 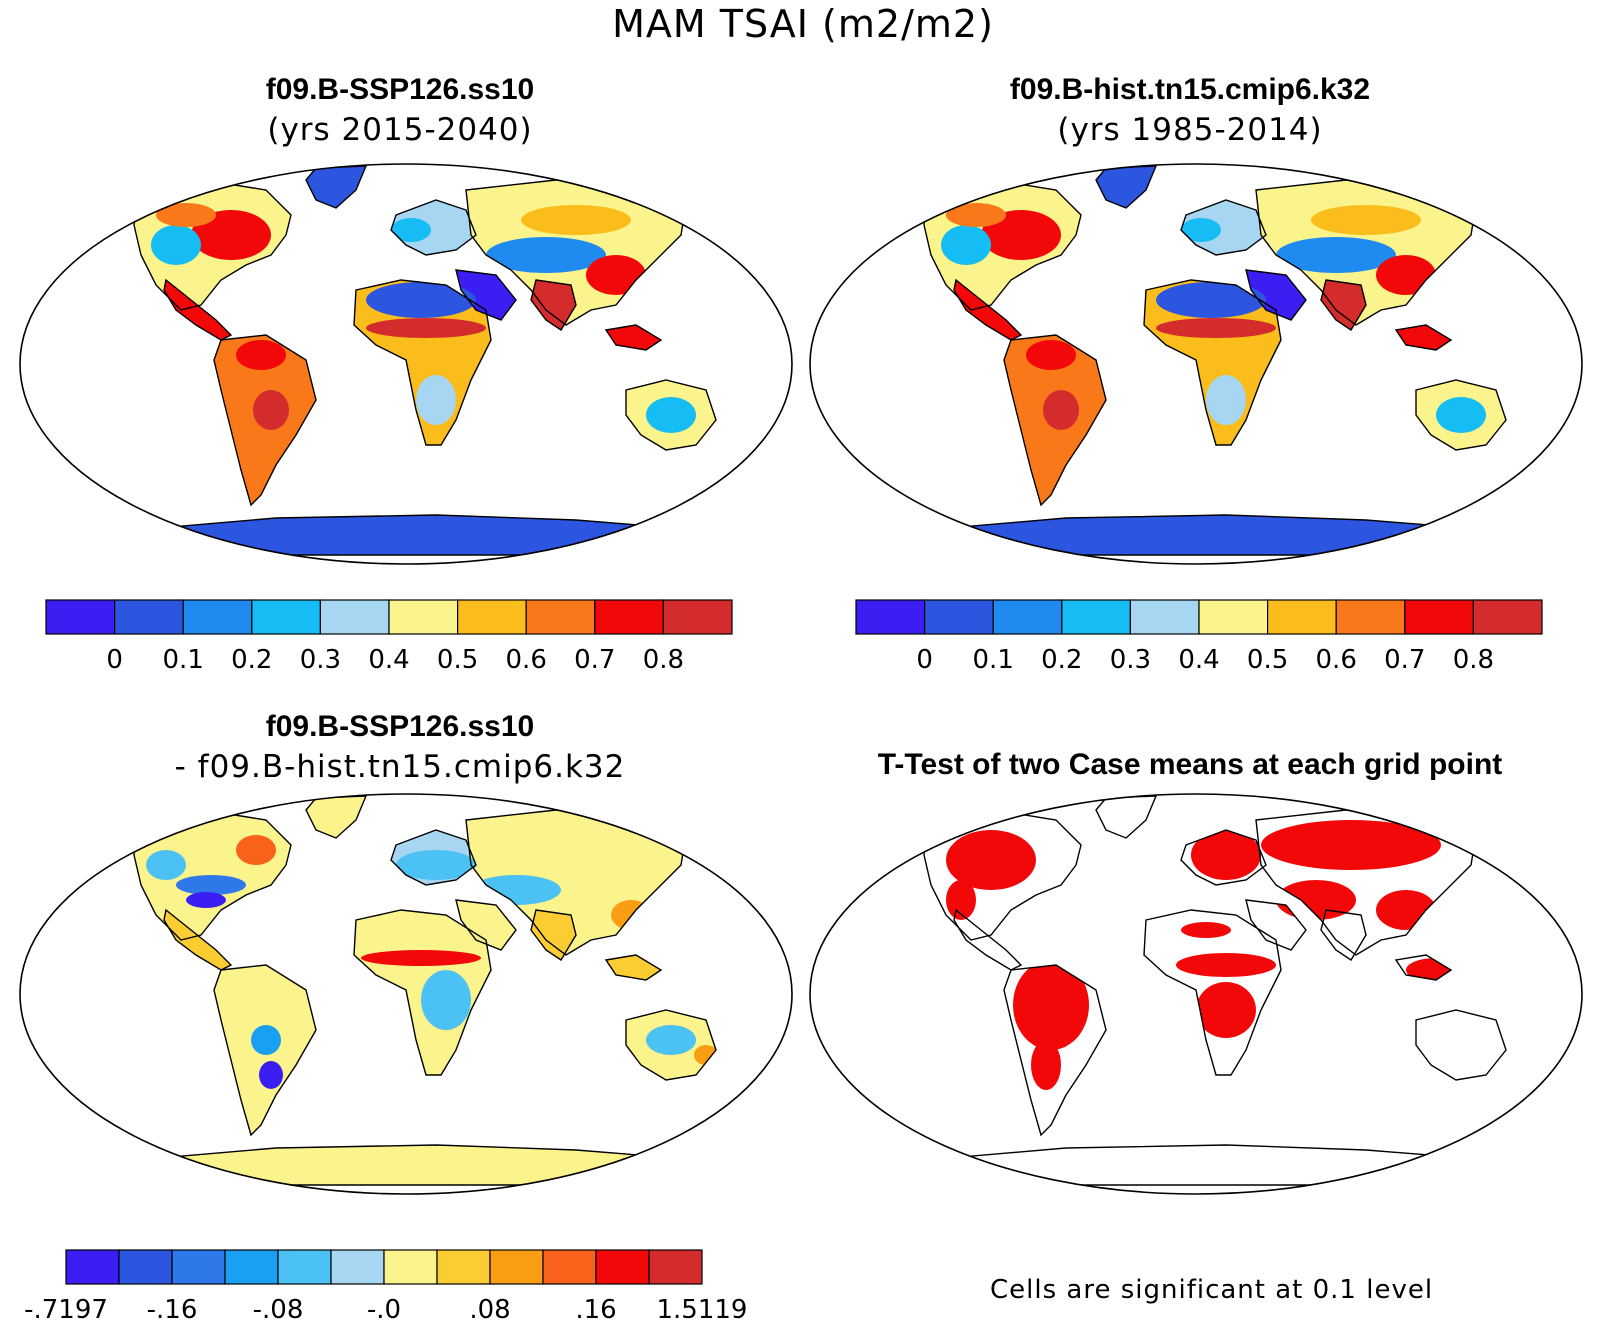 What do you see at coordinates (1190, 130) in the screenshot?
I see `panel2-title-line2: (yrs 1985-2014)` at bounding box center [1190, 130].